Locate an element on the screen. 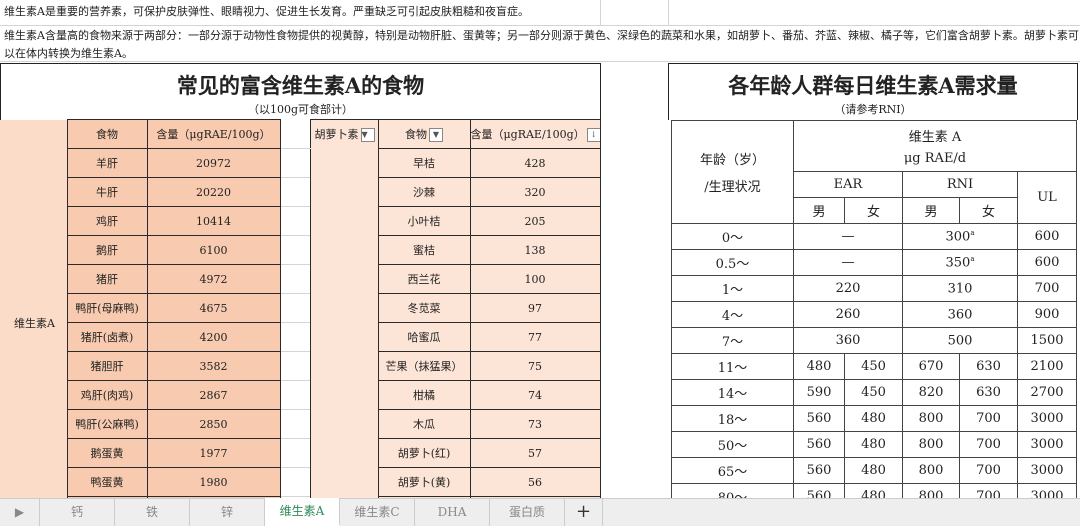  food-content: 56 is located at coordinates (535, 482).